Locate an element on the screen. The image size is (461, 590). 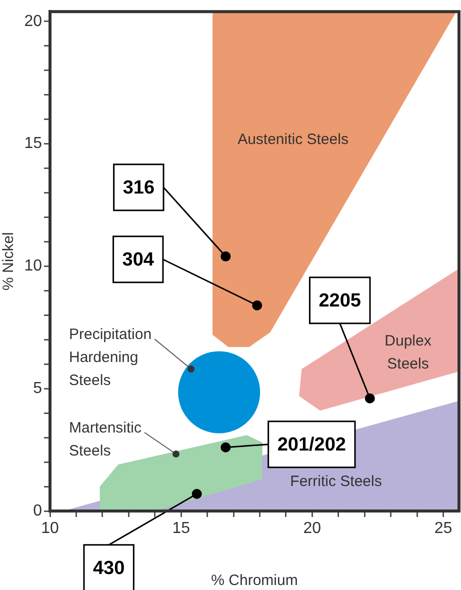
x-tick-label: 15 is located at coordinates (181, 529).